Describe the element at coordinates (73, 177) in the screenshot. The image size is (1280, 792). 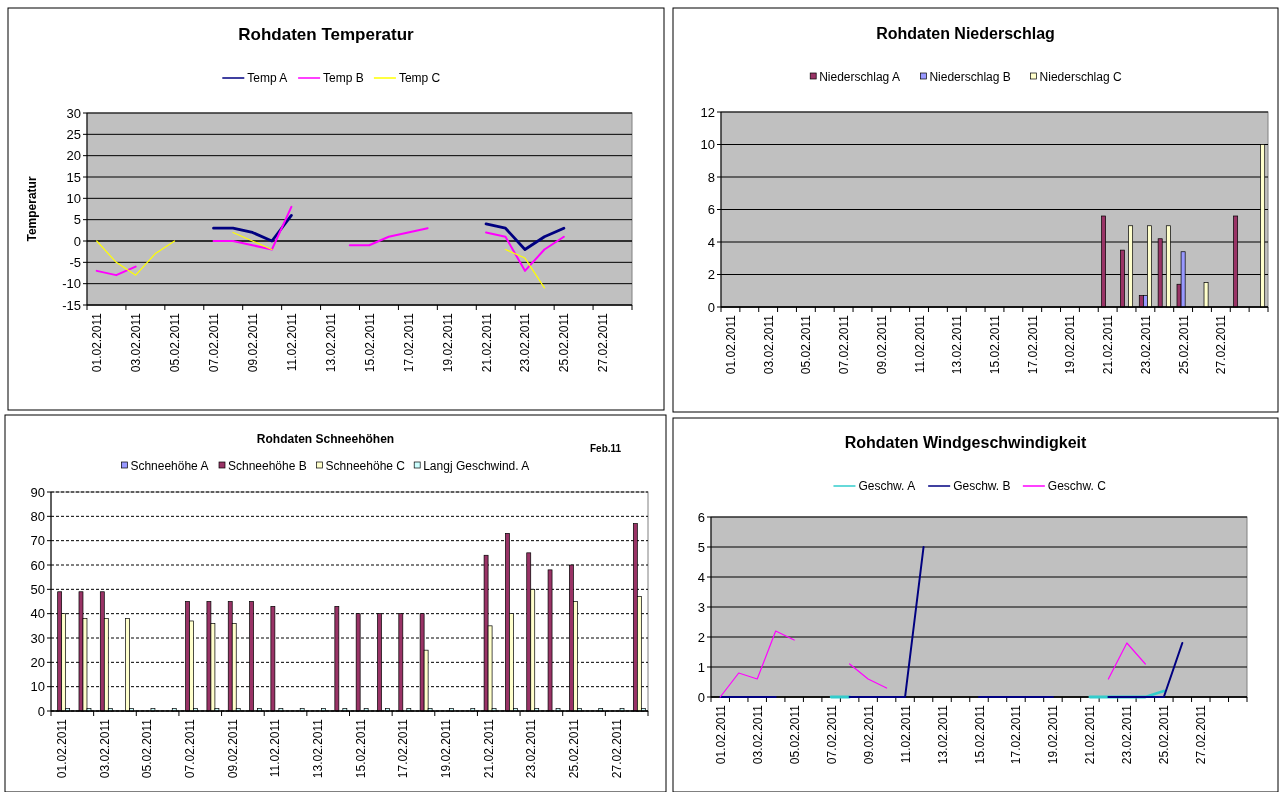
I see `y-tick-label: 15` at that location.